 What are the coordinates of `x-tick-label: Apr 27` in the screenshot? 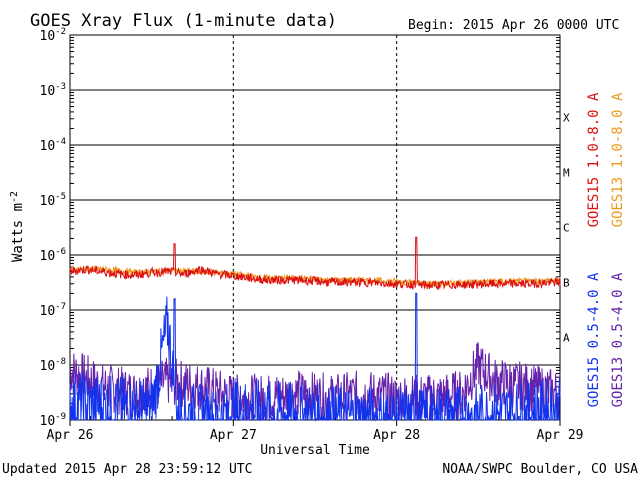 It's located at (233, 435).